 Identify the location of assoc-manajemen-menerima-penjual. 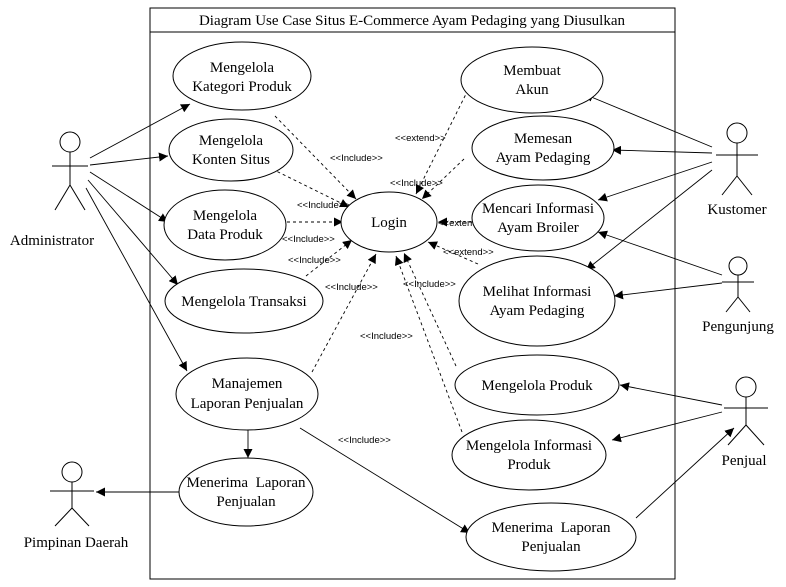
(385, 480).